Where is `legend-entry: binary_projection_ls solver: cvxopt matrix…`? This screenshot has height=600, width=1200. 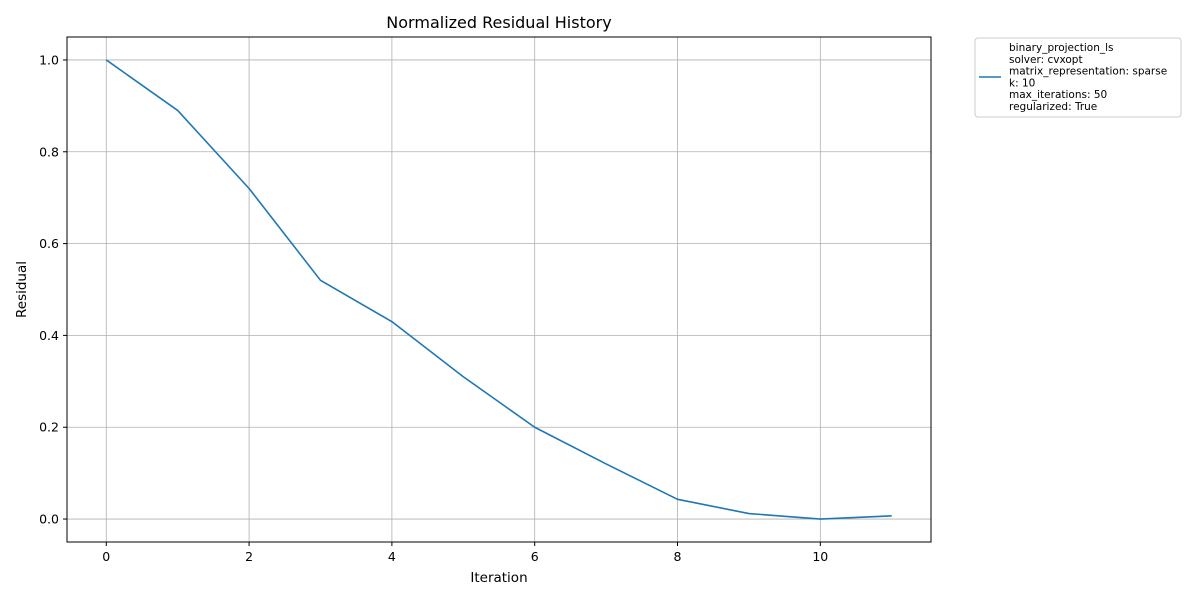
legend-entry: binary_projection_ls solver: cvxopt matrix… is located at coordinates (1088, 77).